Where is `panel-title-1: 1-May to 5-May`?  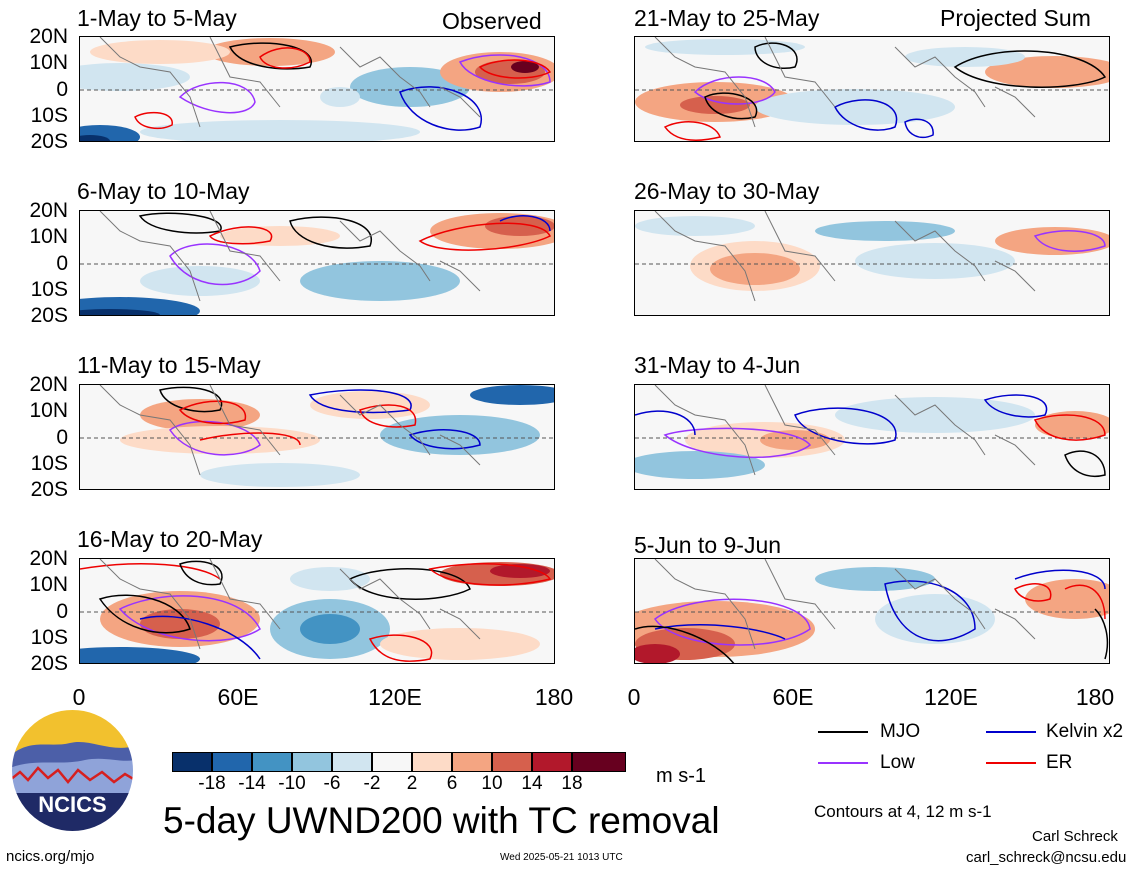 panel-title-1: 1-May to 5-May is located at coordinates (157, 18).